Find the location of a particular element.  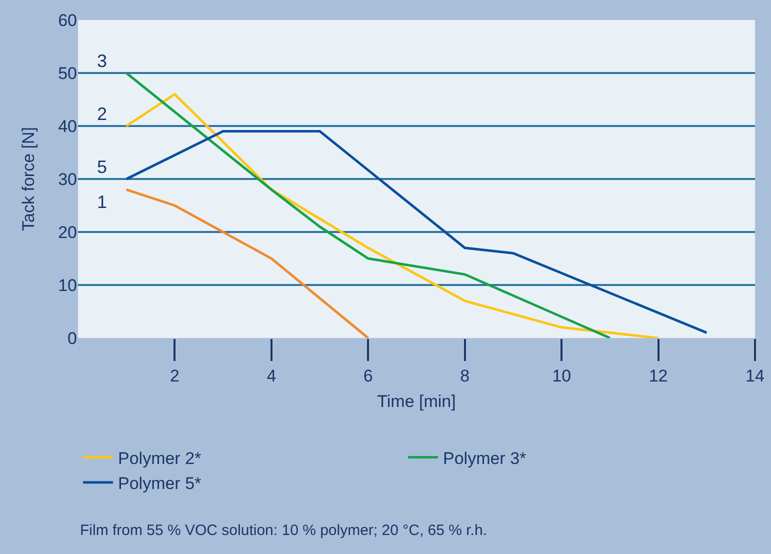

annotation: 3 is located at coordinates (102, 61).